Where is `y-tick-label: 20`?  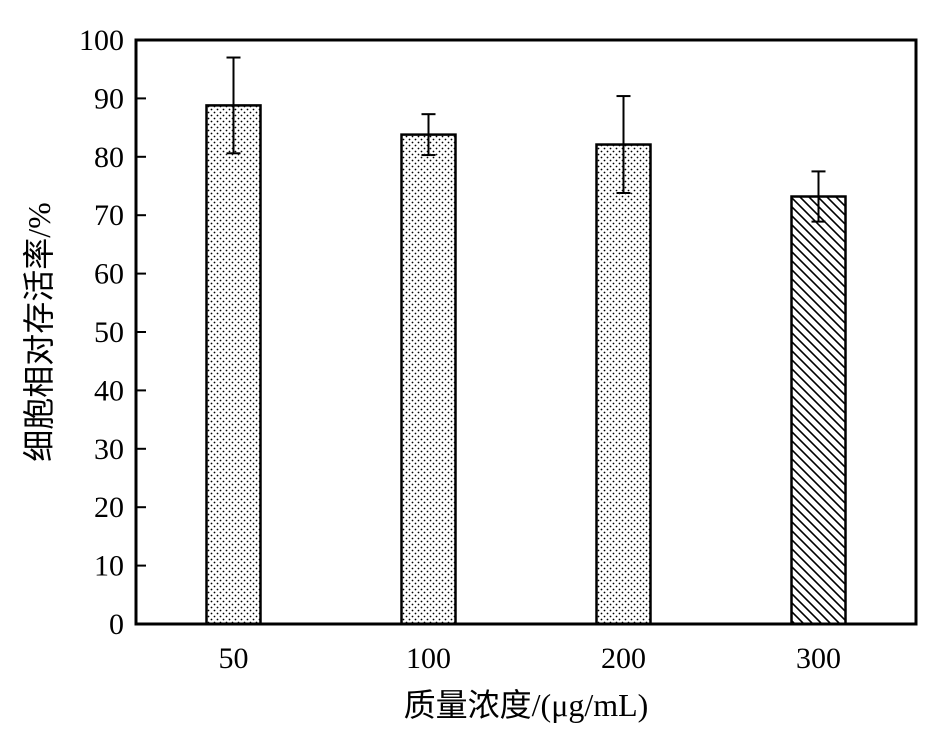 y-tick-label: 20 is located at coordinates (109, 507).